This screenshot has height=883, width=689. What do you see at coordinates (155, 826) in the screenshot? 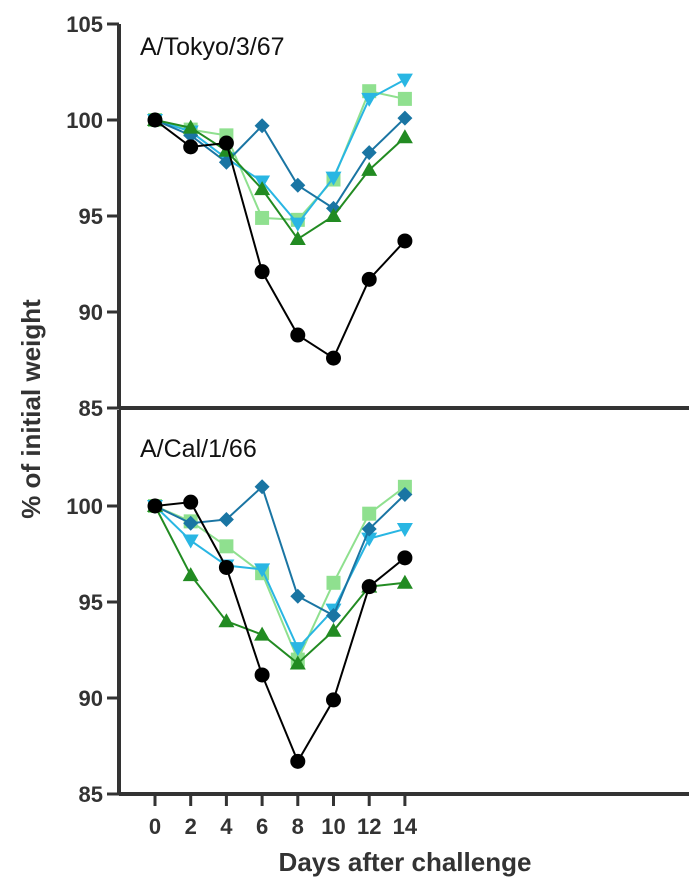
I see `x-tick-label: 0` at bounding box center [155, 826].